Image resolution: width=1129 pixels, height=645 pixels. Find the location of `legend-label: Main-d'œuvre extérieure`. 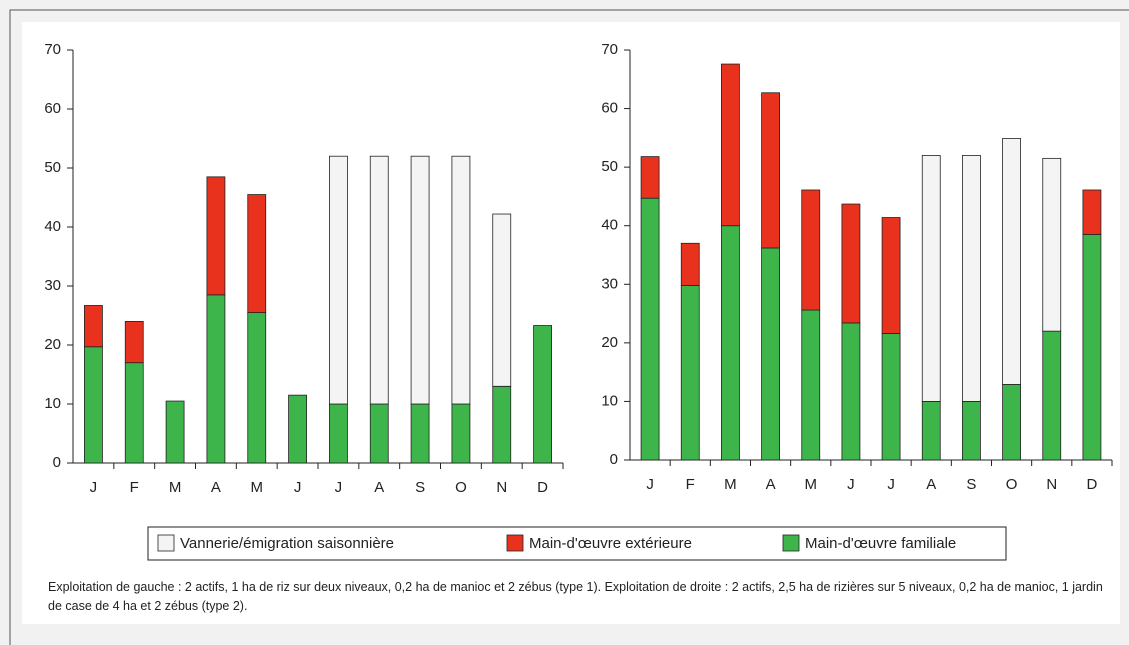

legend-label: Main-d'œuvre extérieure is located at coordinates (610, 543).